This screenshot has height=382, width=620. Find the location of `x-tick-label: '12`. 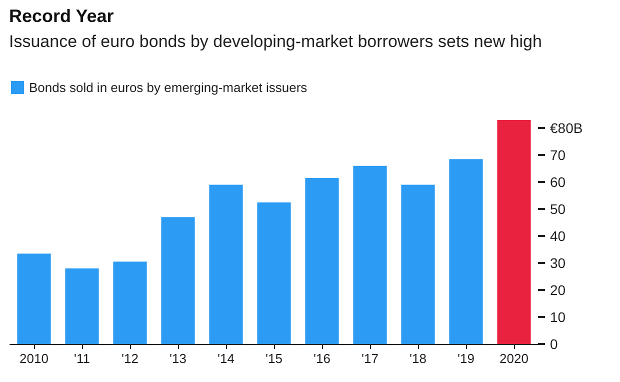

x-tick-label: '12 is located at coordinates (130, 358).